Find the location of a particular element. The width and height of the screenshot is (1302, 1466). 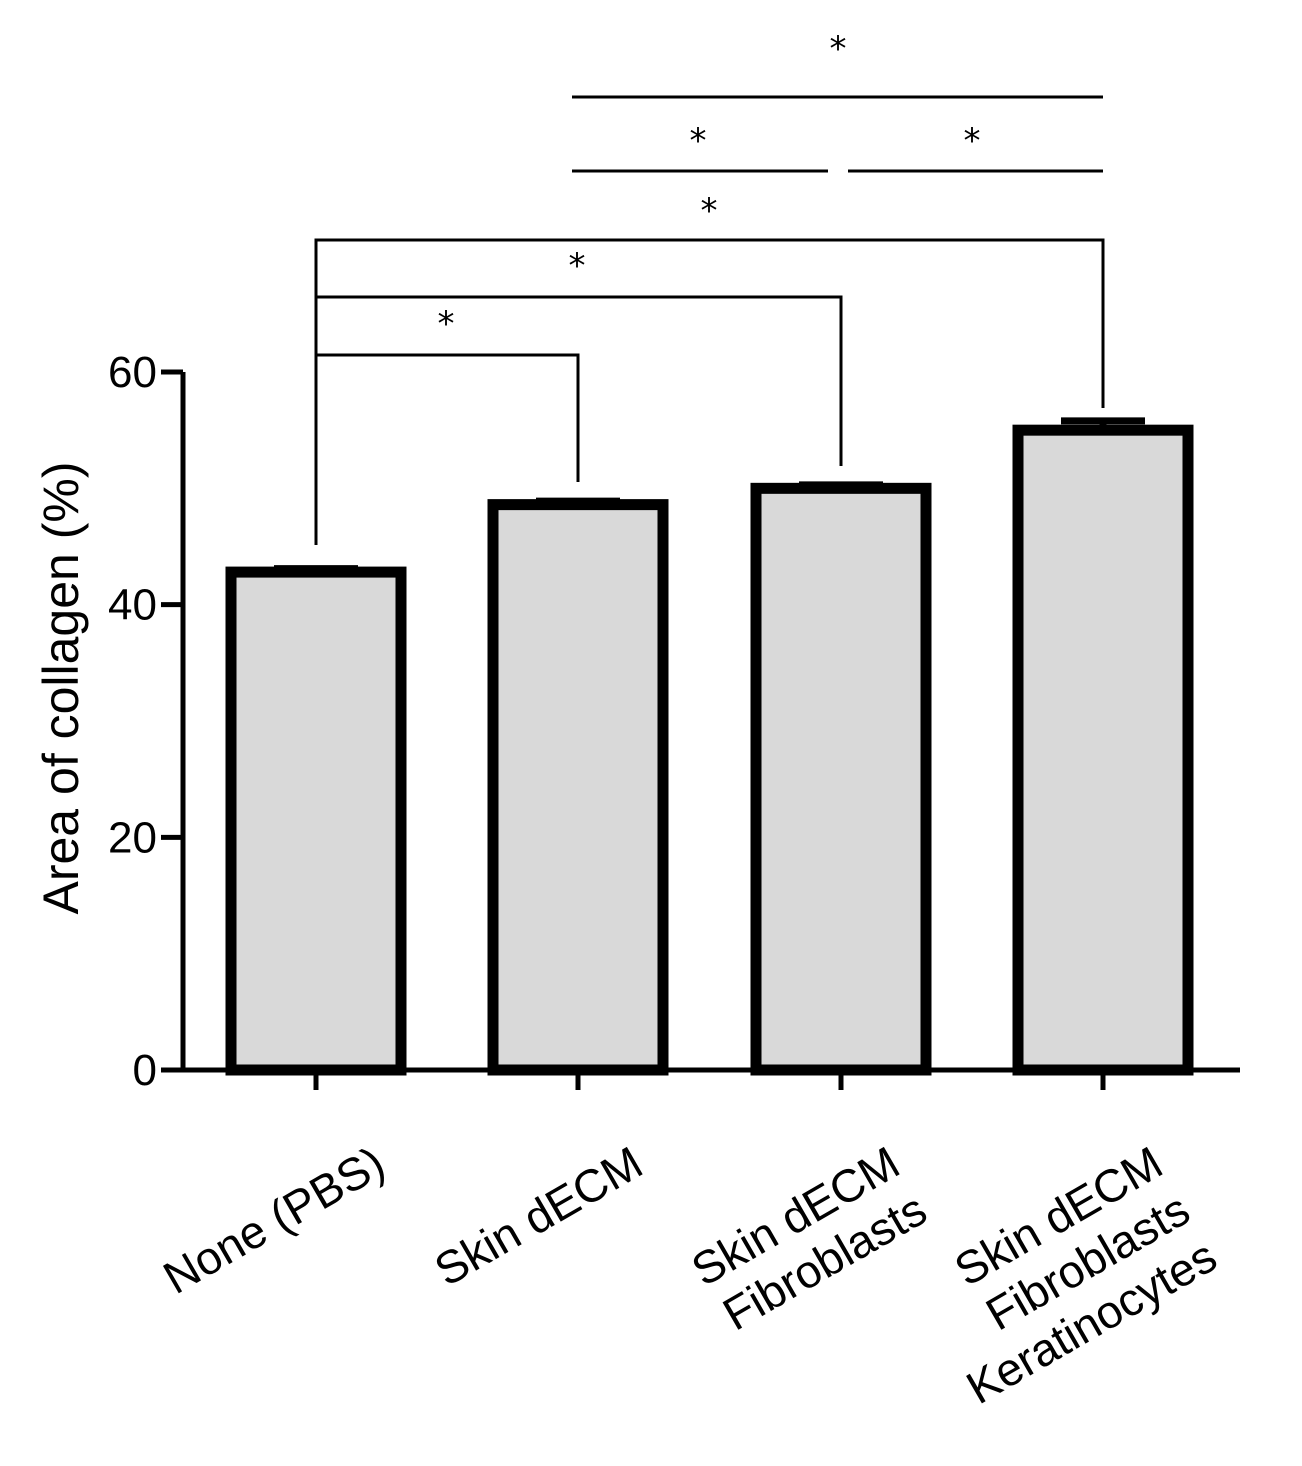

sig-star-3: * is located at coordinates (698, 141).